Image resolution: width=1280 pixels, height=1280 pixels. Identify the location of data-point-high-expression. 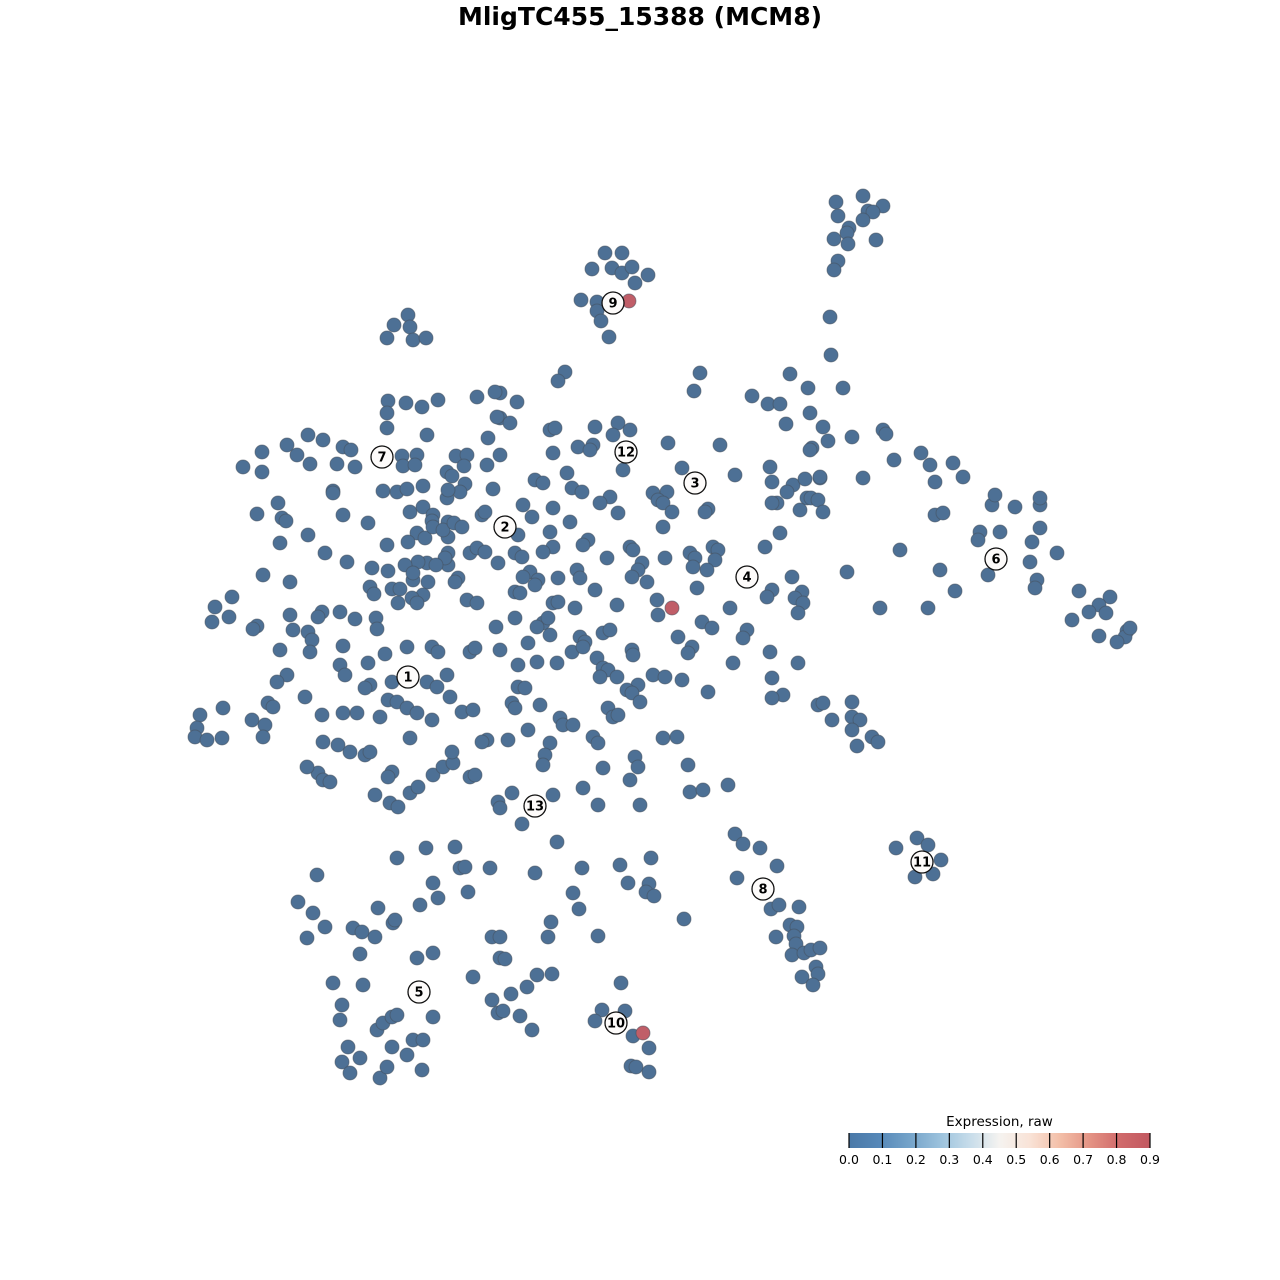
(643, 1033).